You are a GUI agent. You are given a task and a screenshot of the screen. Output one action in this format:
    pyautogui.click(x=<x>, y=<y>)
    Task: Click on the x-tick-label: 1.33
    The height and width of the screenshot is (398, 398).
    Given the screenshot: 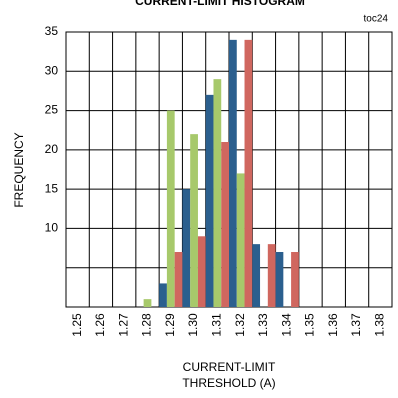 What is the action you would take?
    pyautogui.click(x=263, y=325)
    